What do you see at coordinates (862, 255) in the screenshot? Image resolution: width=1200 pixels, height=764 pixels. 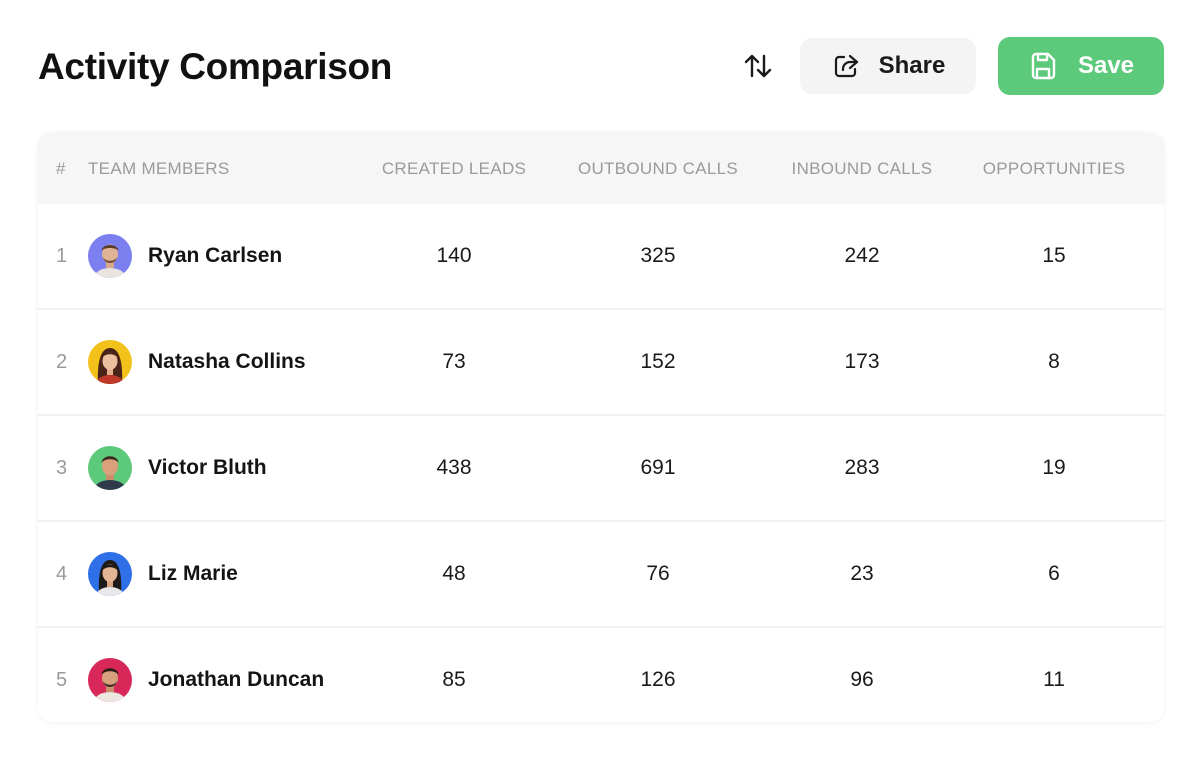 I see `inbound-calls-value: 242` at bounding box center [862, 255].